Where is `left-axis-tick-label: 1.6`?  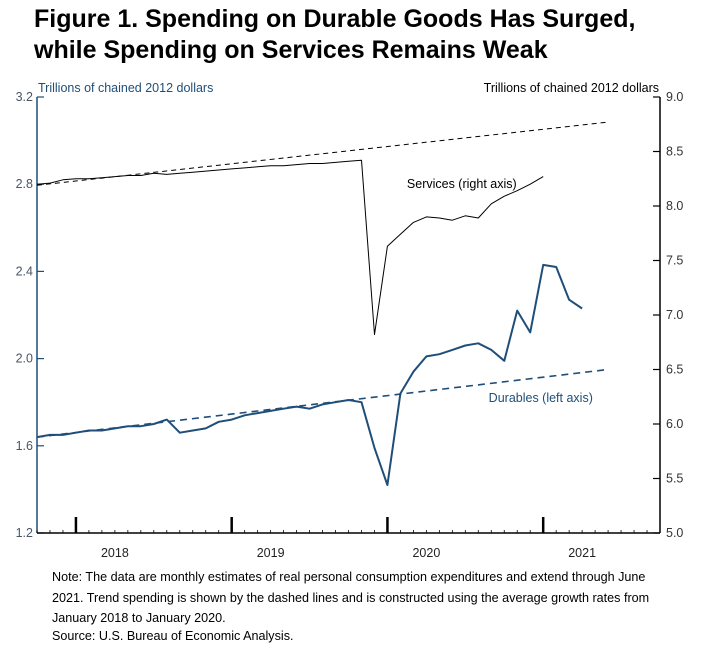 left-axis-tick-label: 1.6 is located at coordinates (24, 446).